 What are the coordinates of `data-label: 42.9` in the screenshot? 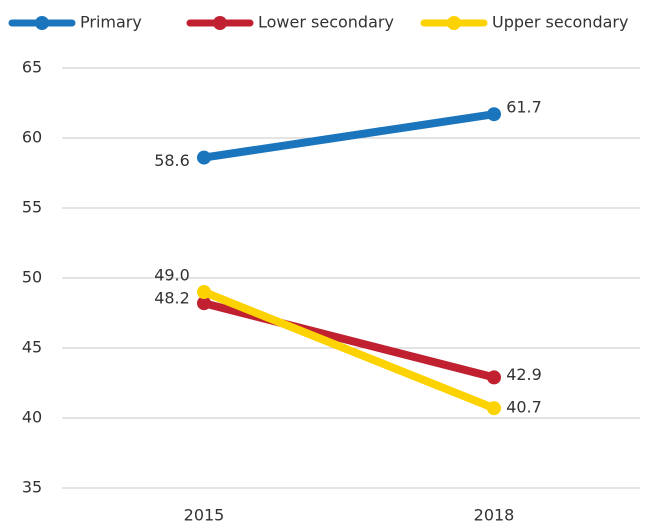 It's located at (524, 374).